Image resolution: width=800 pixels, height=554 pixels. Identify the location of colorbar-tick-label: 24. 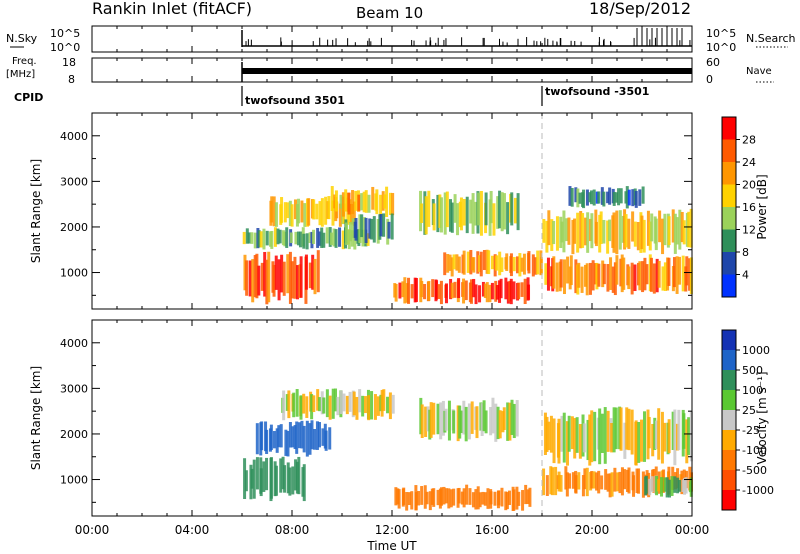
(749, 162).